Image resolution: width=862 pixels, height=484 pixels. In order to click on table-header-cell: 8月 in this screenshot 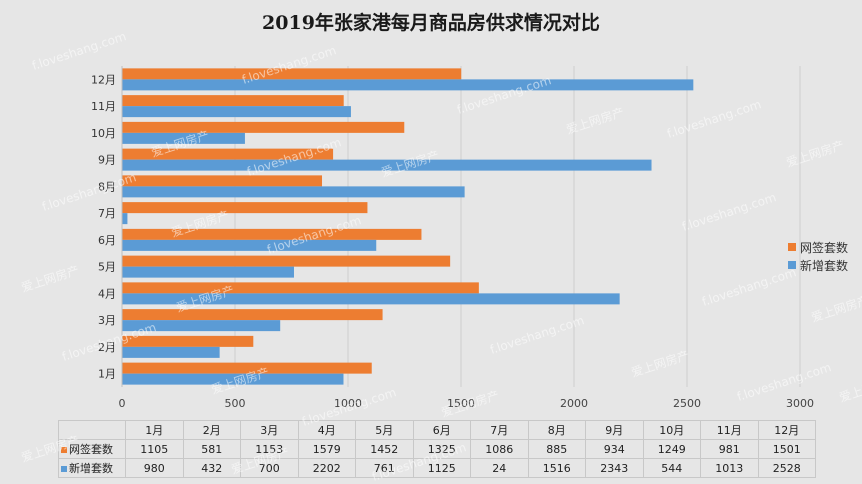, I will do `click(556, 430)`.